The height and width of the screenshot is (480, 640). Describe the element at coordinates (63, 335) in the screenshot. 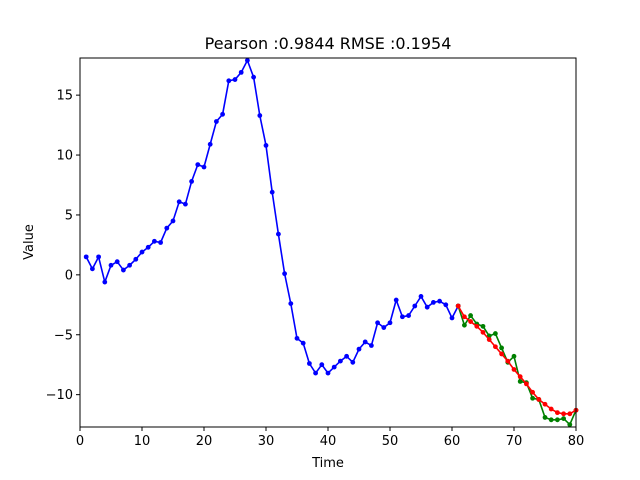

I see `y-tick-label: −5` at that location.